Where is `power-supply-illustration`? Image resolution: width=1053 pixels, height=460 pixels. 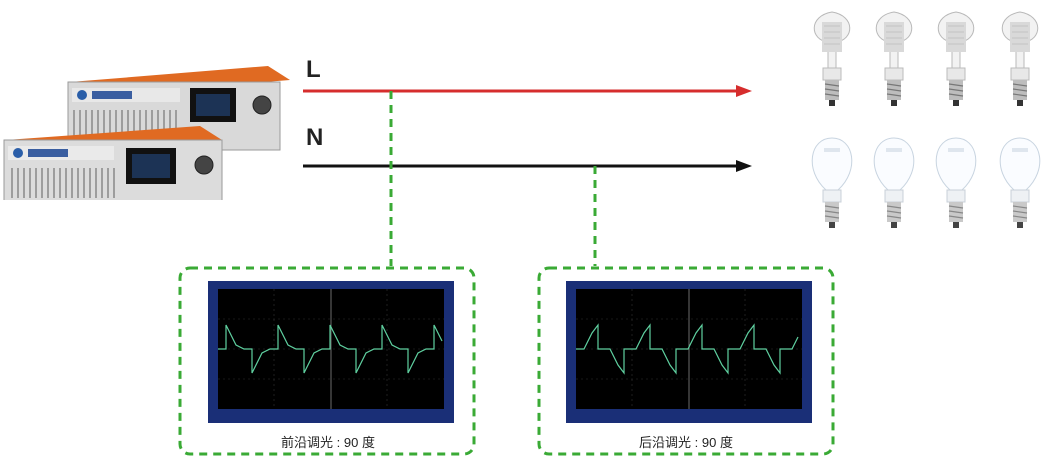
power-supply-illustration is located at coordinates (146, 133).